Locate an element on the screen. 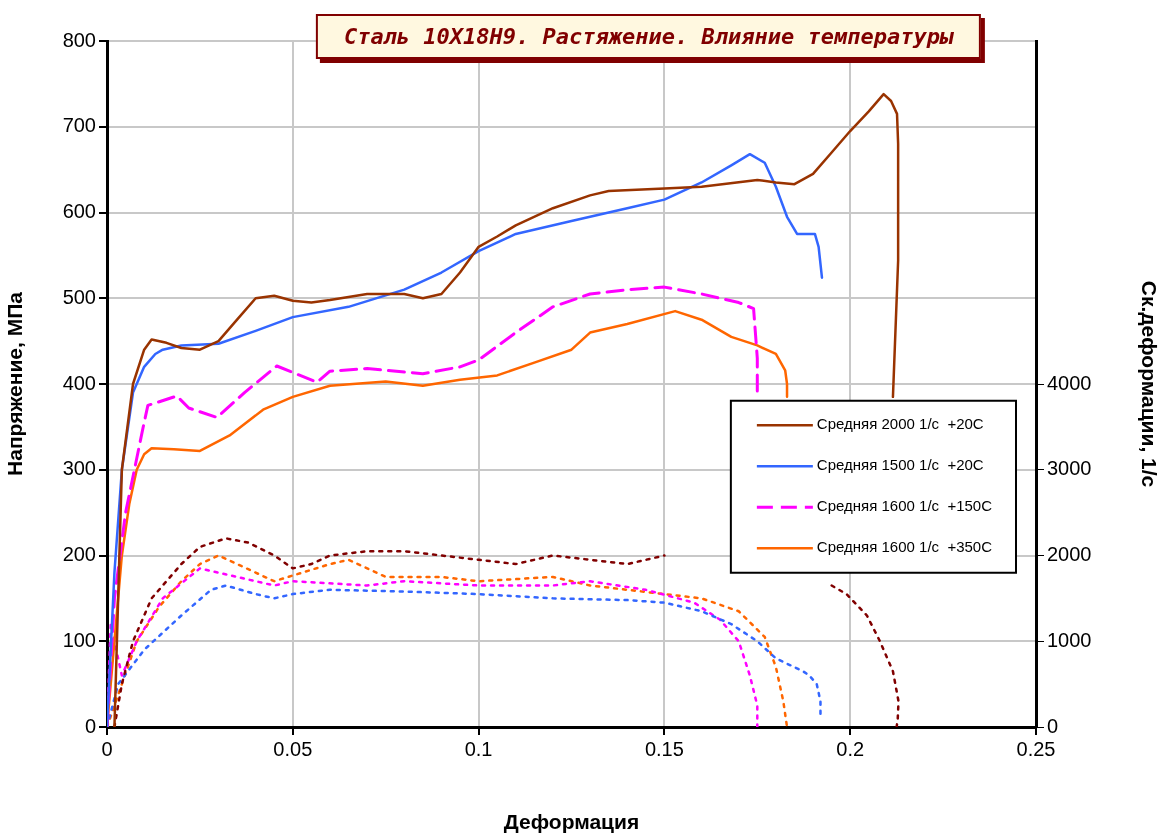 This screenshot has height=840, width=1164. x-tick-label: 0.1 is located at coordinates (478, 748).